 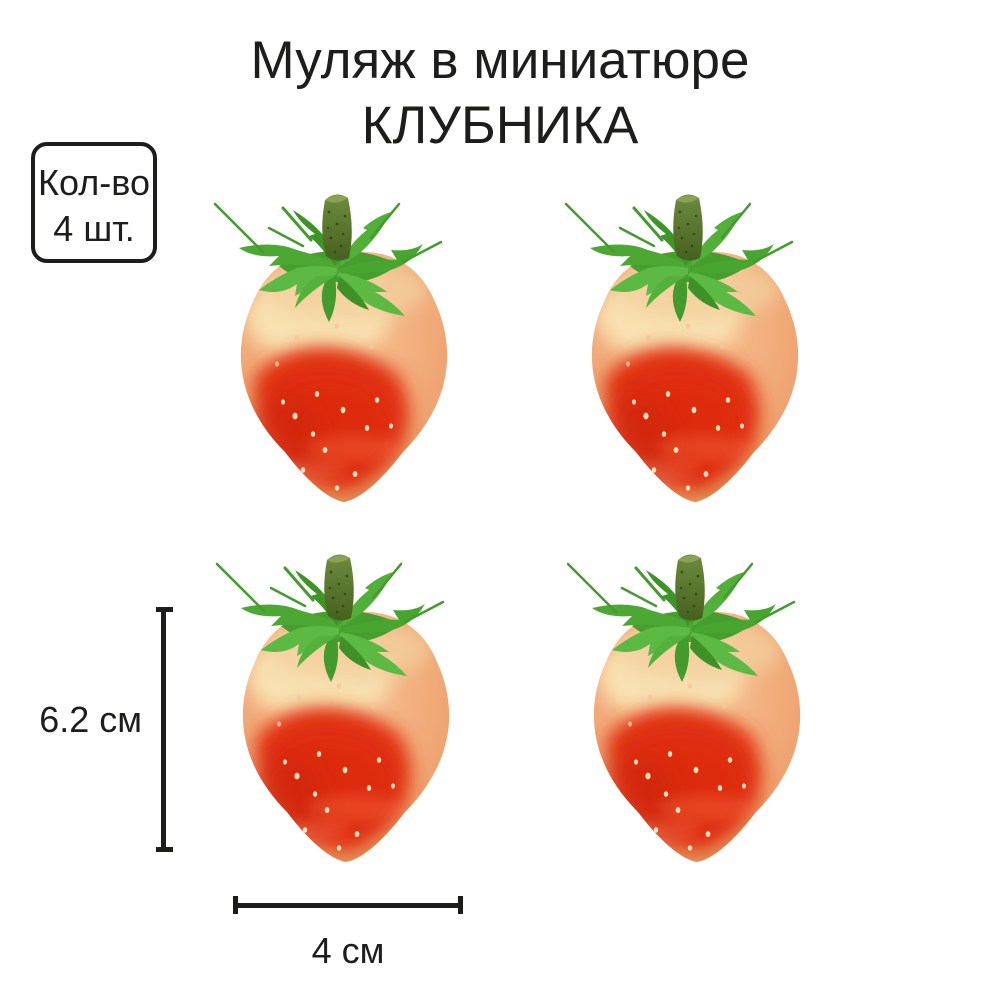 I want to click on strawberry-photo-bottom-left, so click(x=347, y=704).